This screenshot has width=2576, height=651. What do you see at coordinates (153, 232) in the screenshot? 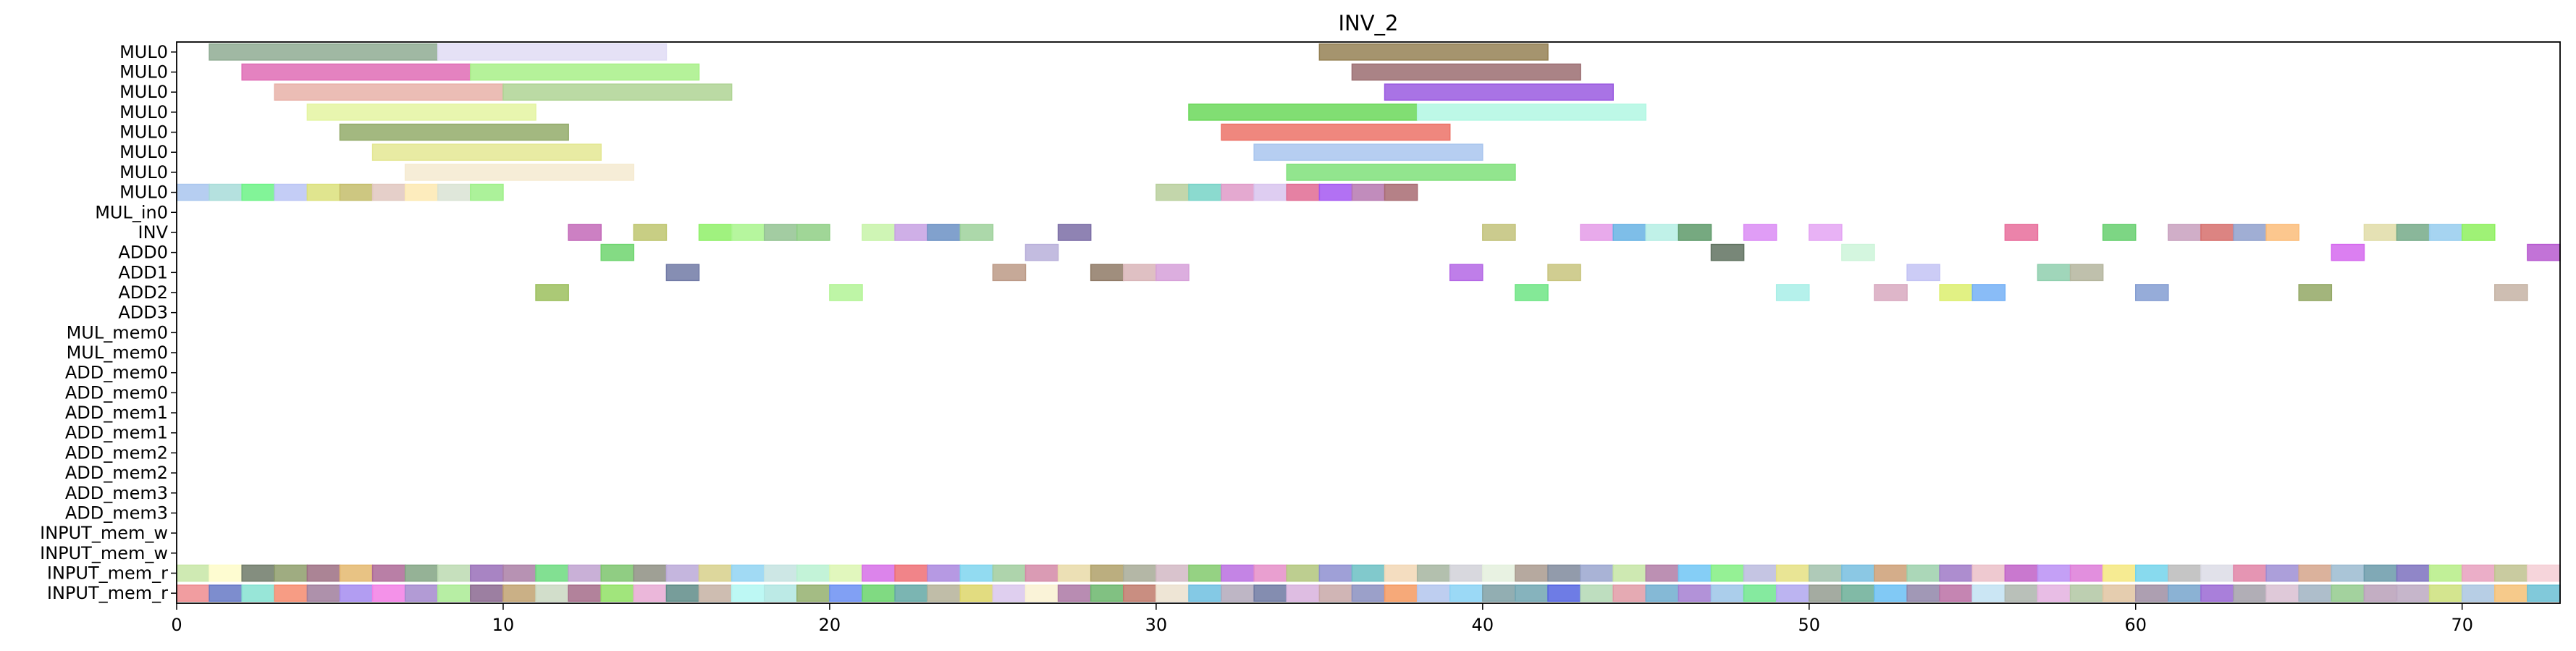
I see `y-tick-label: INV` at bounding box center [153, 232].